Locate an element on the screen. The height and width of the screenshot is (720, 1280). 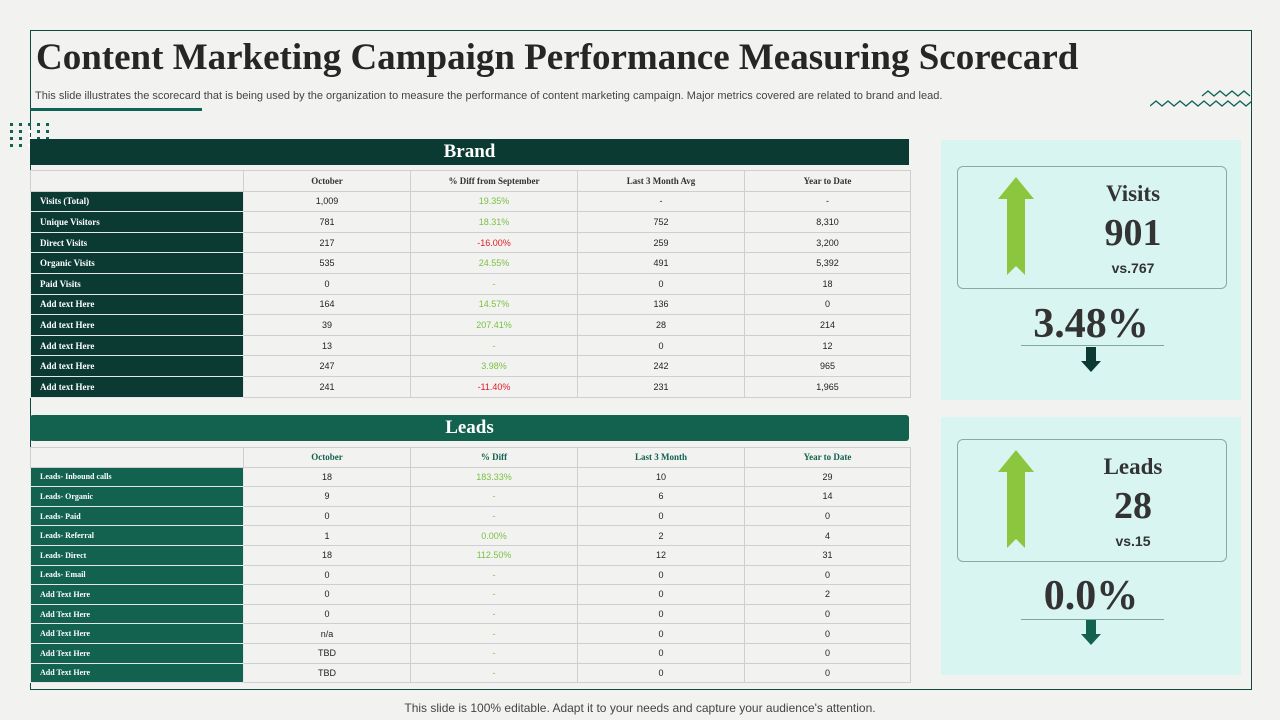
table-row: Visits (Total) 1,009 19.35% - - is located at coordinates (470, 201).